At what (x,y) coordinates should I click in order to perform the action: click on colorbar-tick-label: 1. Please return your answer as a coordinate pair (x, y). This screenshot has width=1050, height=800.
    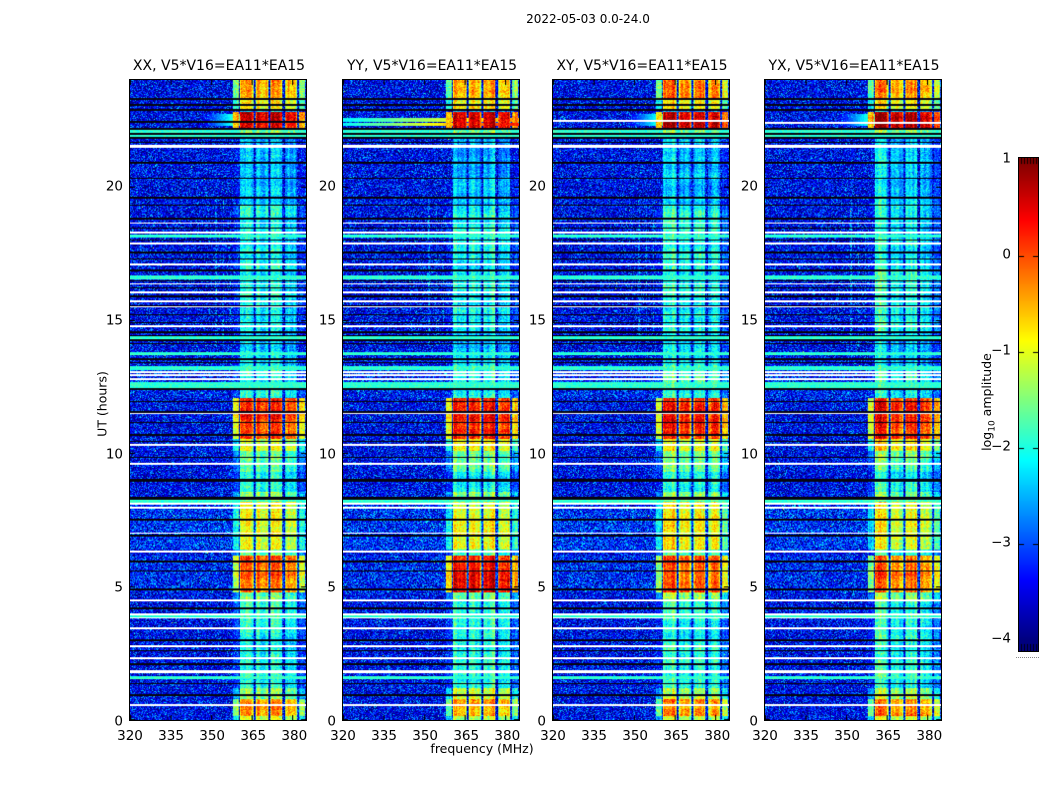
    Looking at the image, I should click on (1006, 158).